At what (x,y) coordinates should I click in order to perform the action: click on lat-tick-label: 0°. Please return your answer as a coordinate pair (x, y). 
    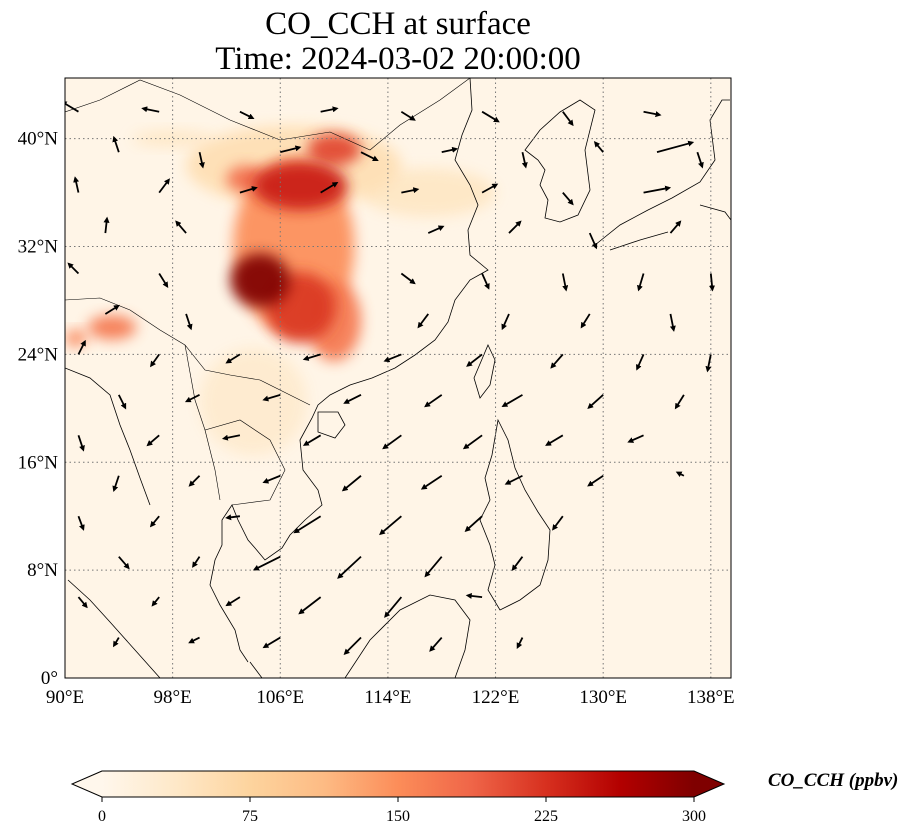
    Looking at the image, I should click on (49, 678).